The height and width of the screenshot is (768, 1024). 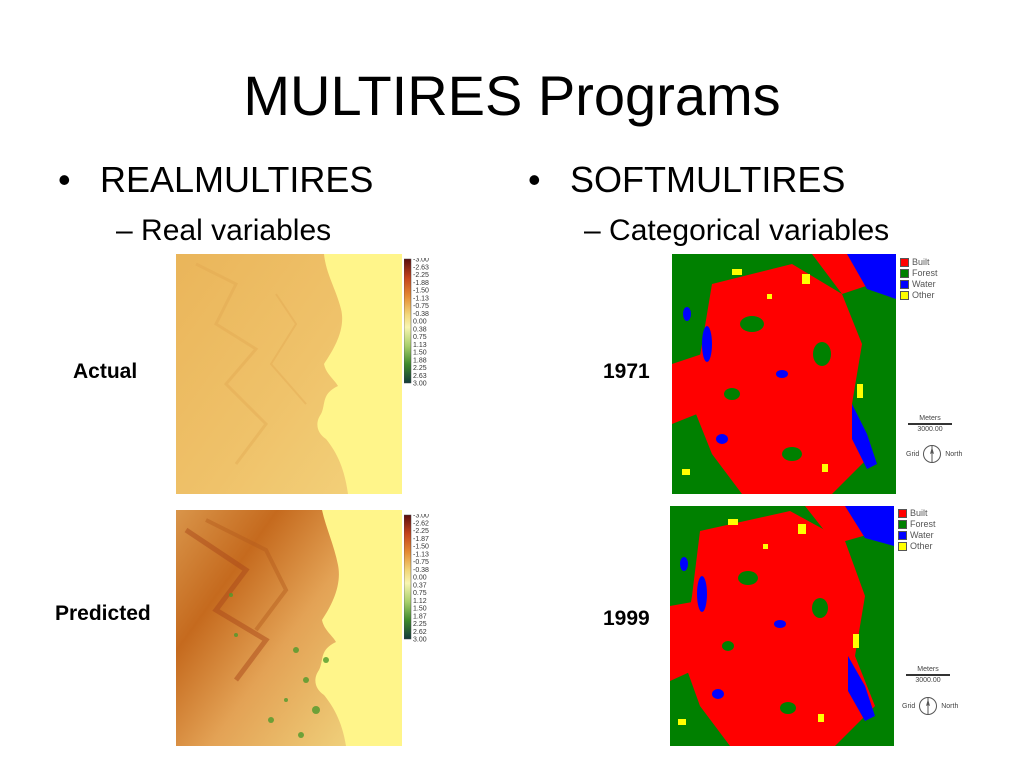 I want to click on predicted-map-image, so click(x=289, y=628).